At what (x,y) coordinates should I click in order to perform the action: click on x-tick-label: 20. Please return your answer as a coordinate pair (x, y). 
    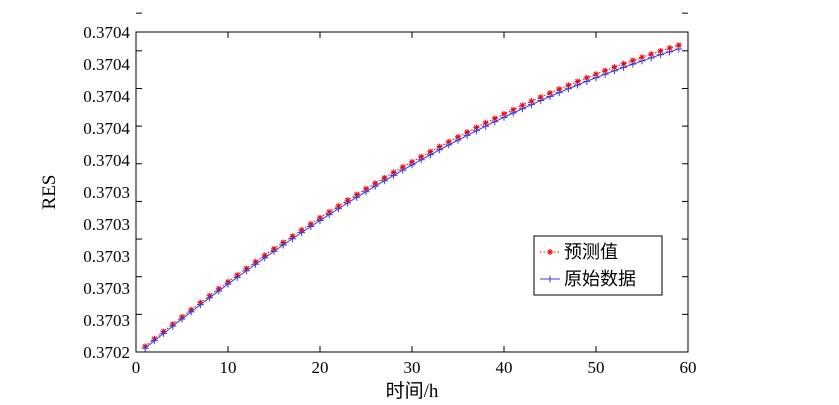
    Looking at the image, I should click on (320, 367).